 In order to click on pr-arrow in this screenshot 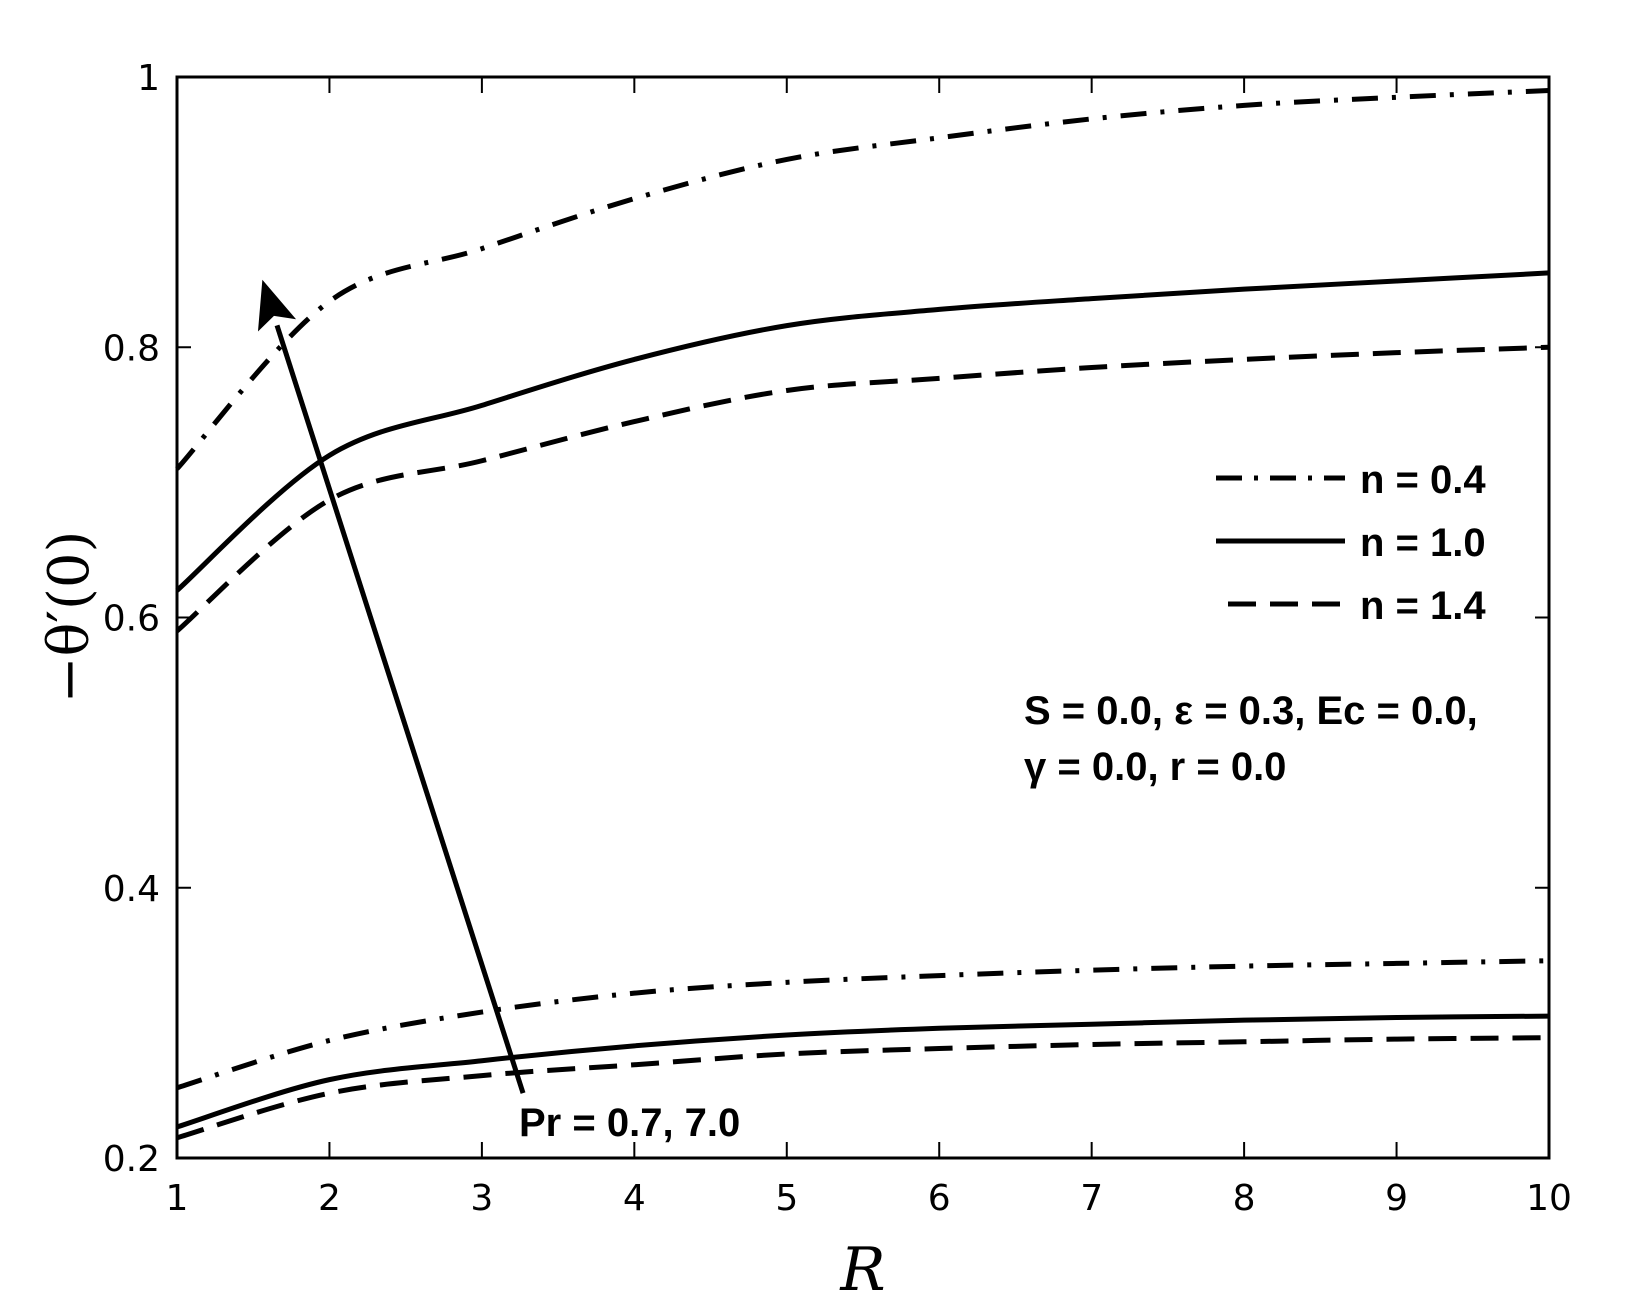, I will do `click(391, 686)`.